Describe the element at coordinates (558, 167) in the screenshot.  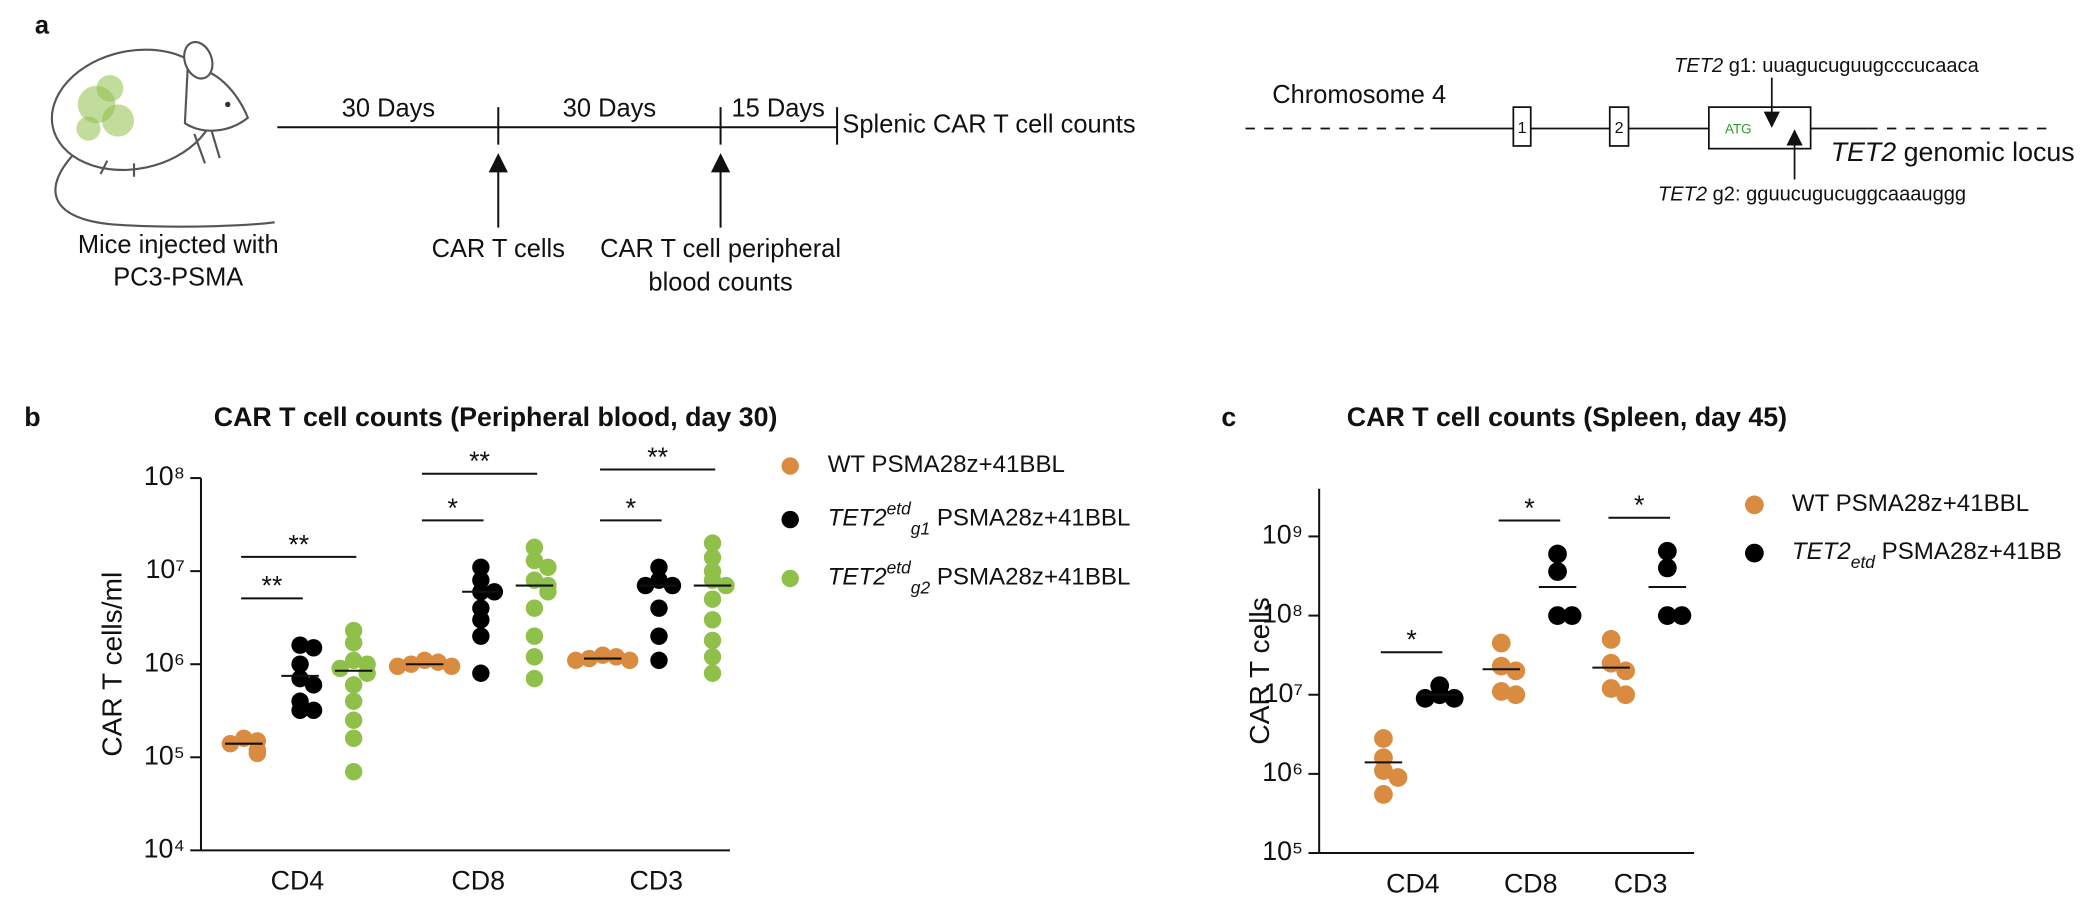
I see `timeline` at that location.